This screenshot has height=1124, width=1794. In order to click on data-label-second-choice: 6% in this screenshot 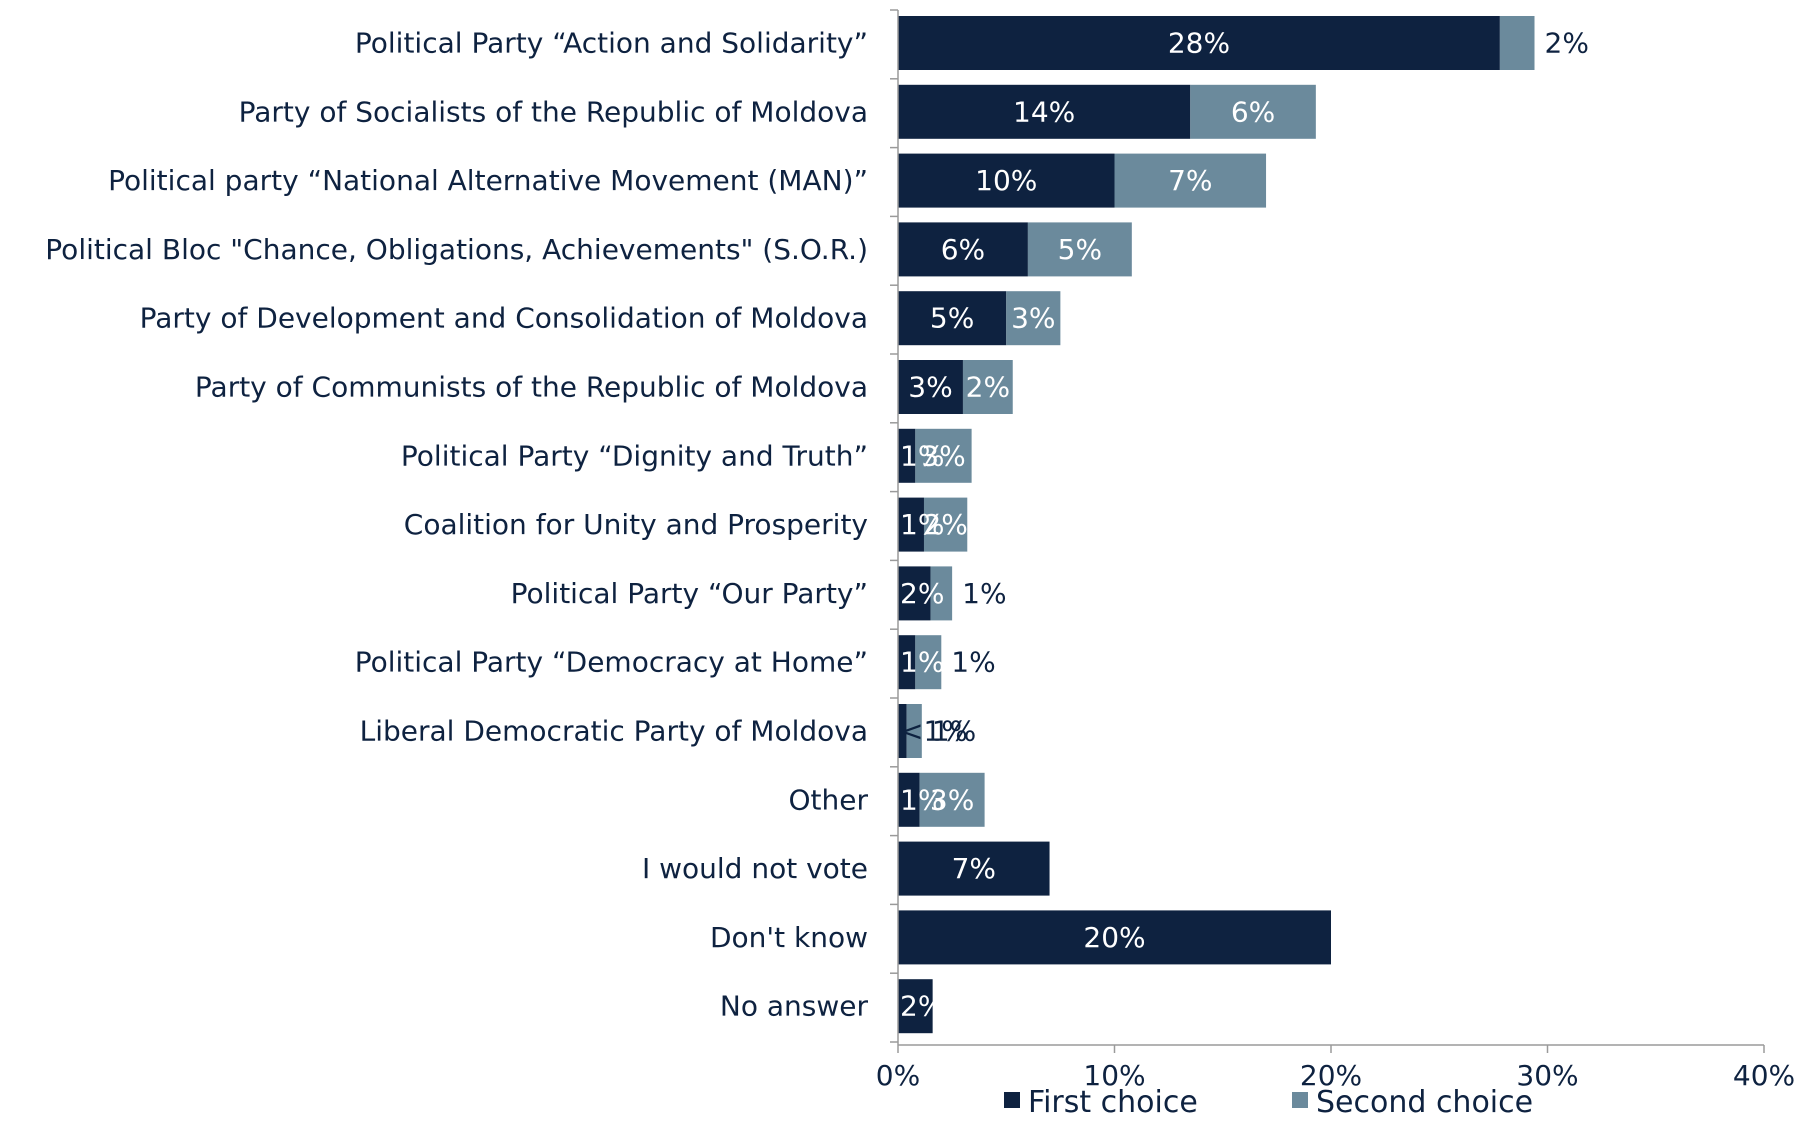, I will do `click(1253, 111)`.